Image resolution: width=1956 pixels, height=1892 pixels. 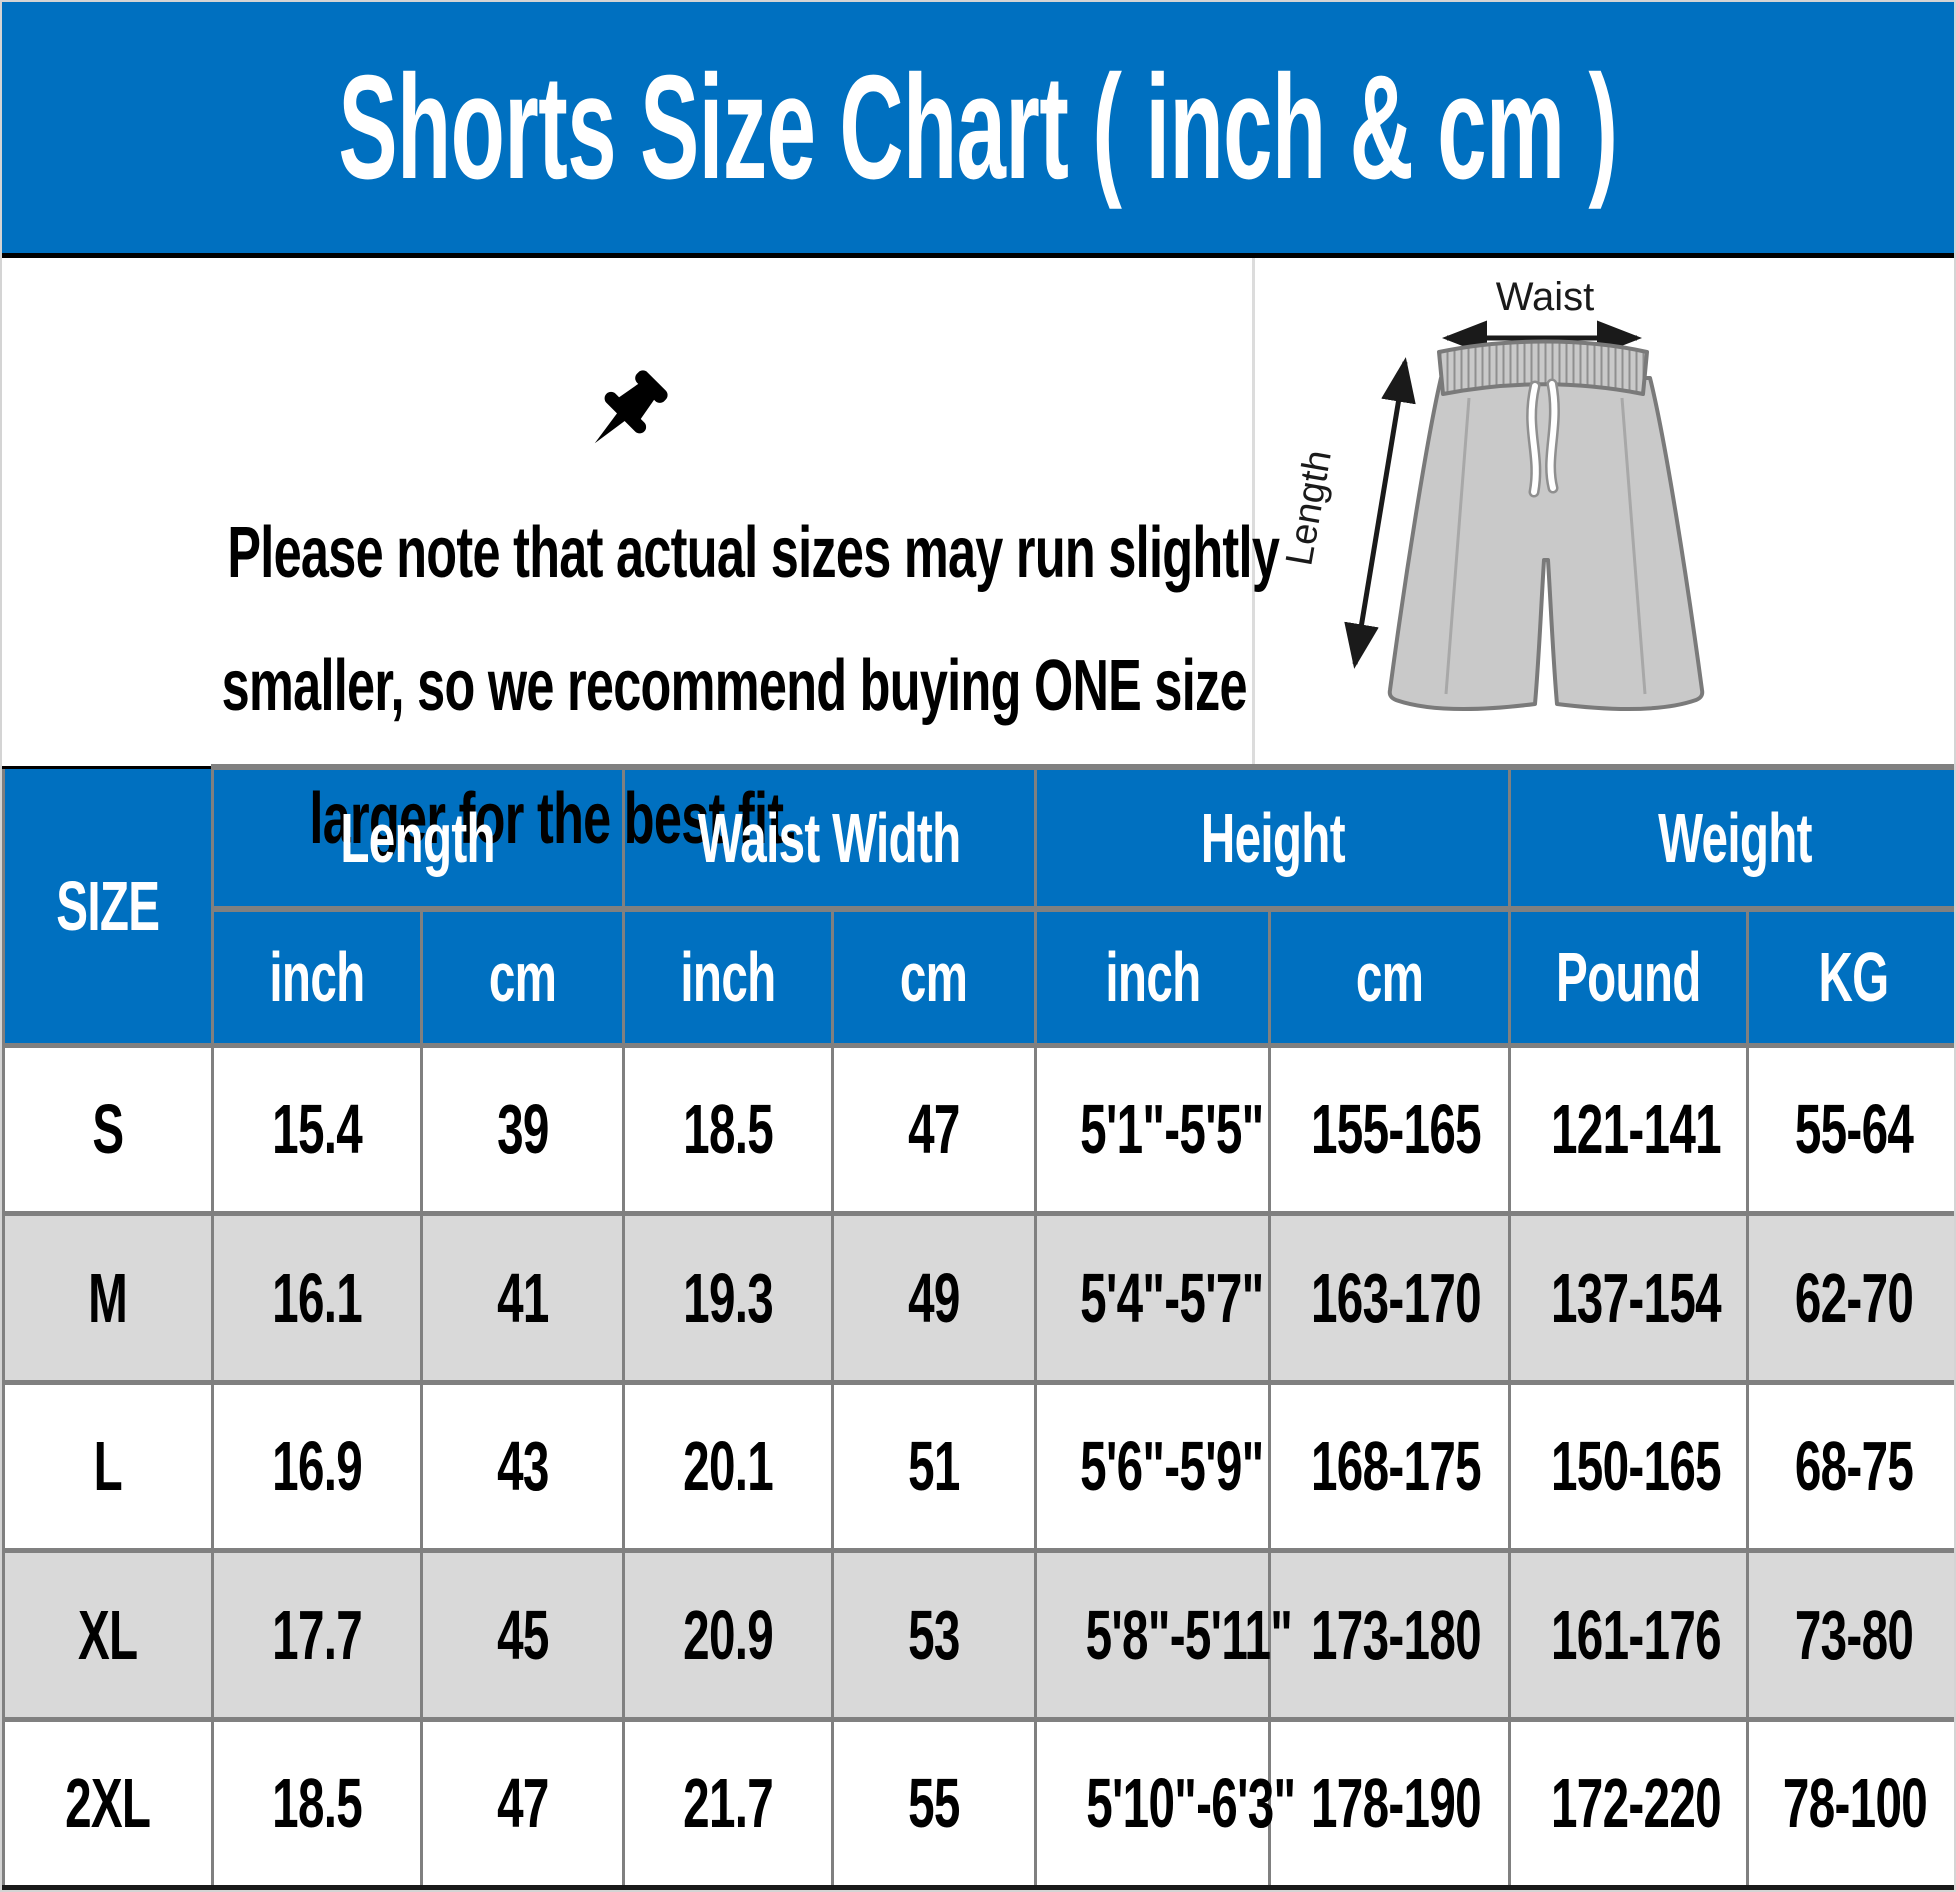 I want to click on table-cell: 5'4"-5'7", so click(x=1152, y=1298).